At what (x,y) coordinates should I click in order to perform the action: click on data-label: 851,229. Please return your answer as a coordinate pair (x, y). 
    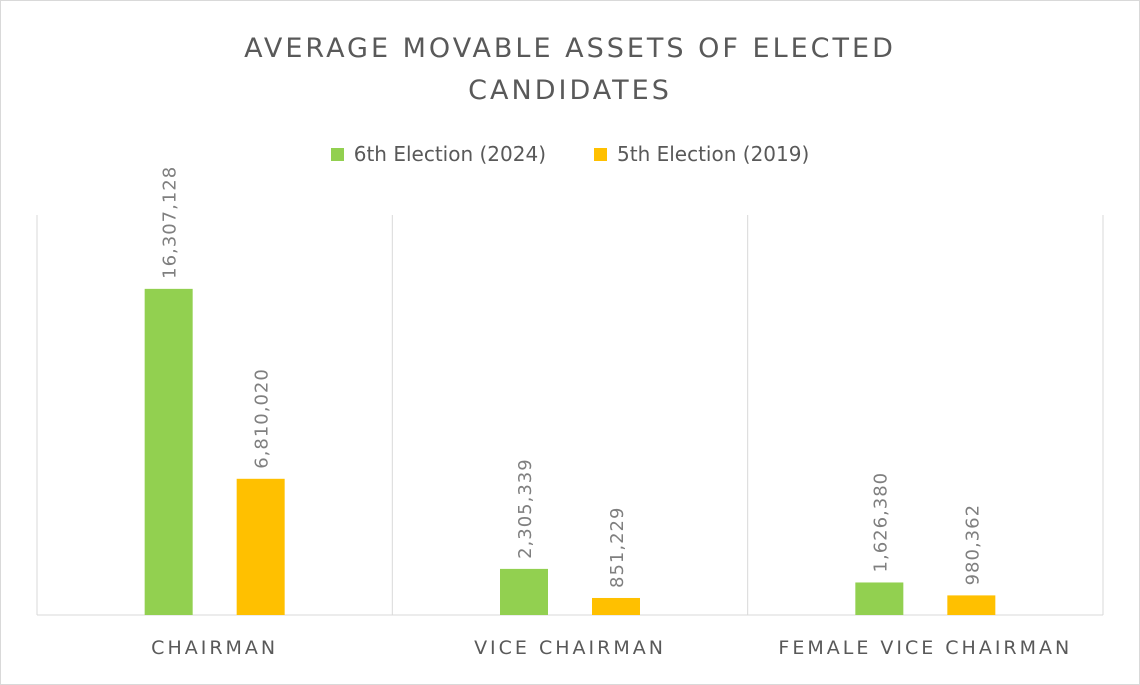
    Looking at the image, I should click on (617, 547).